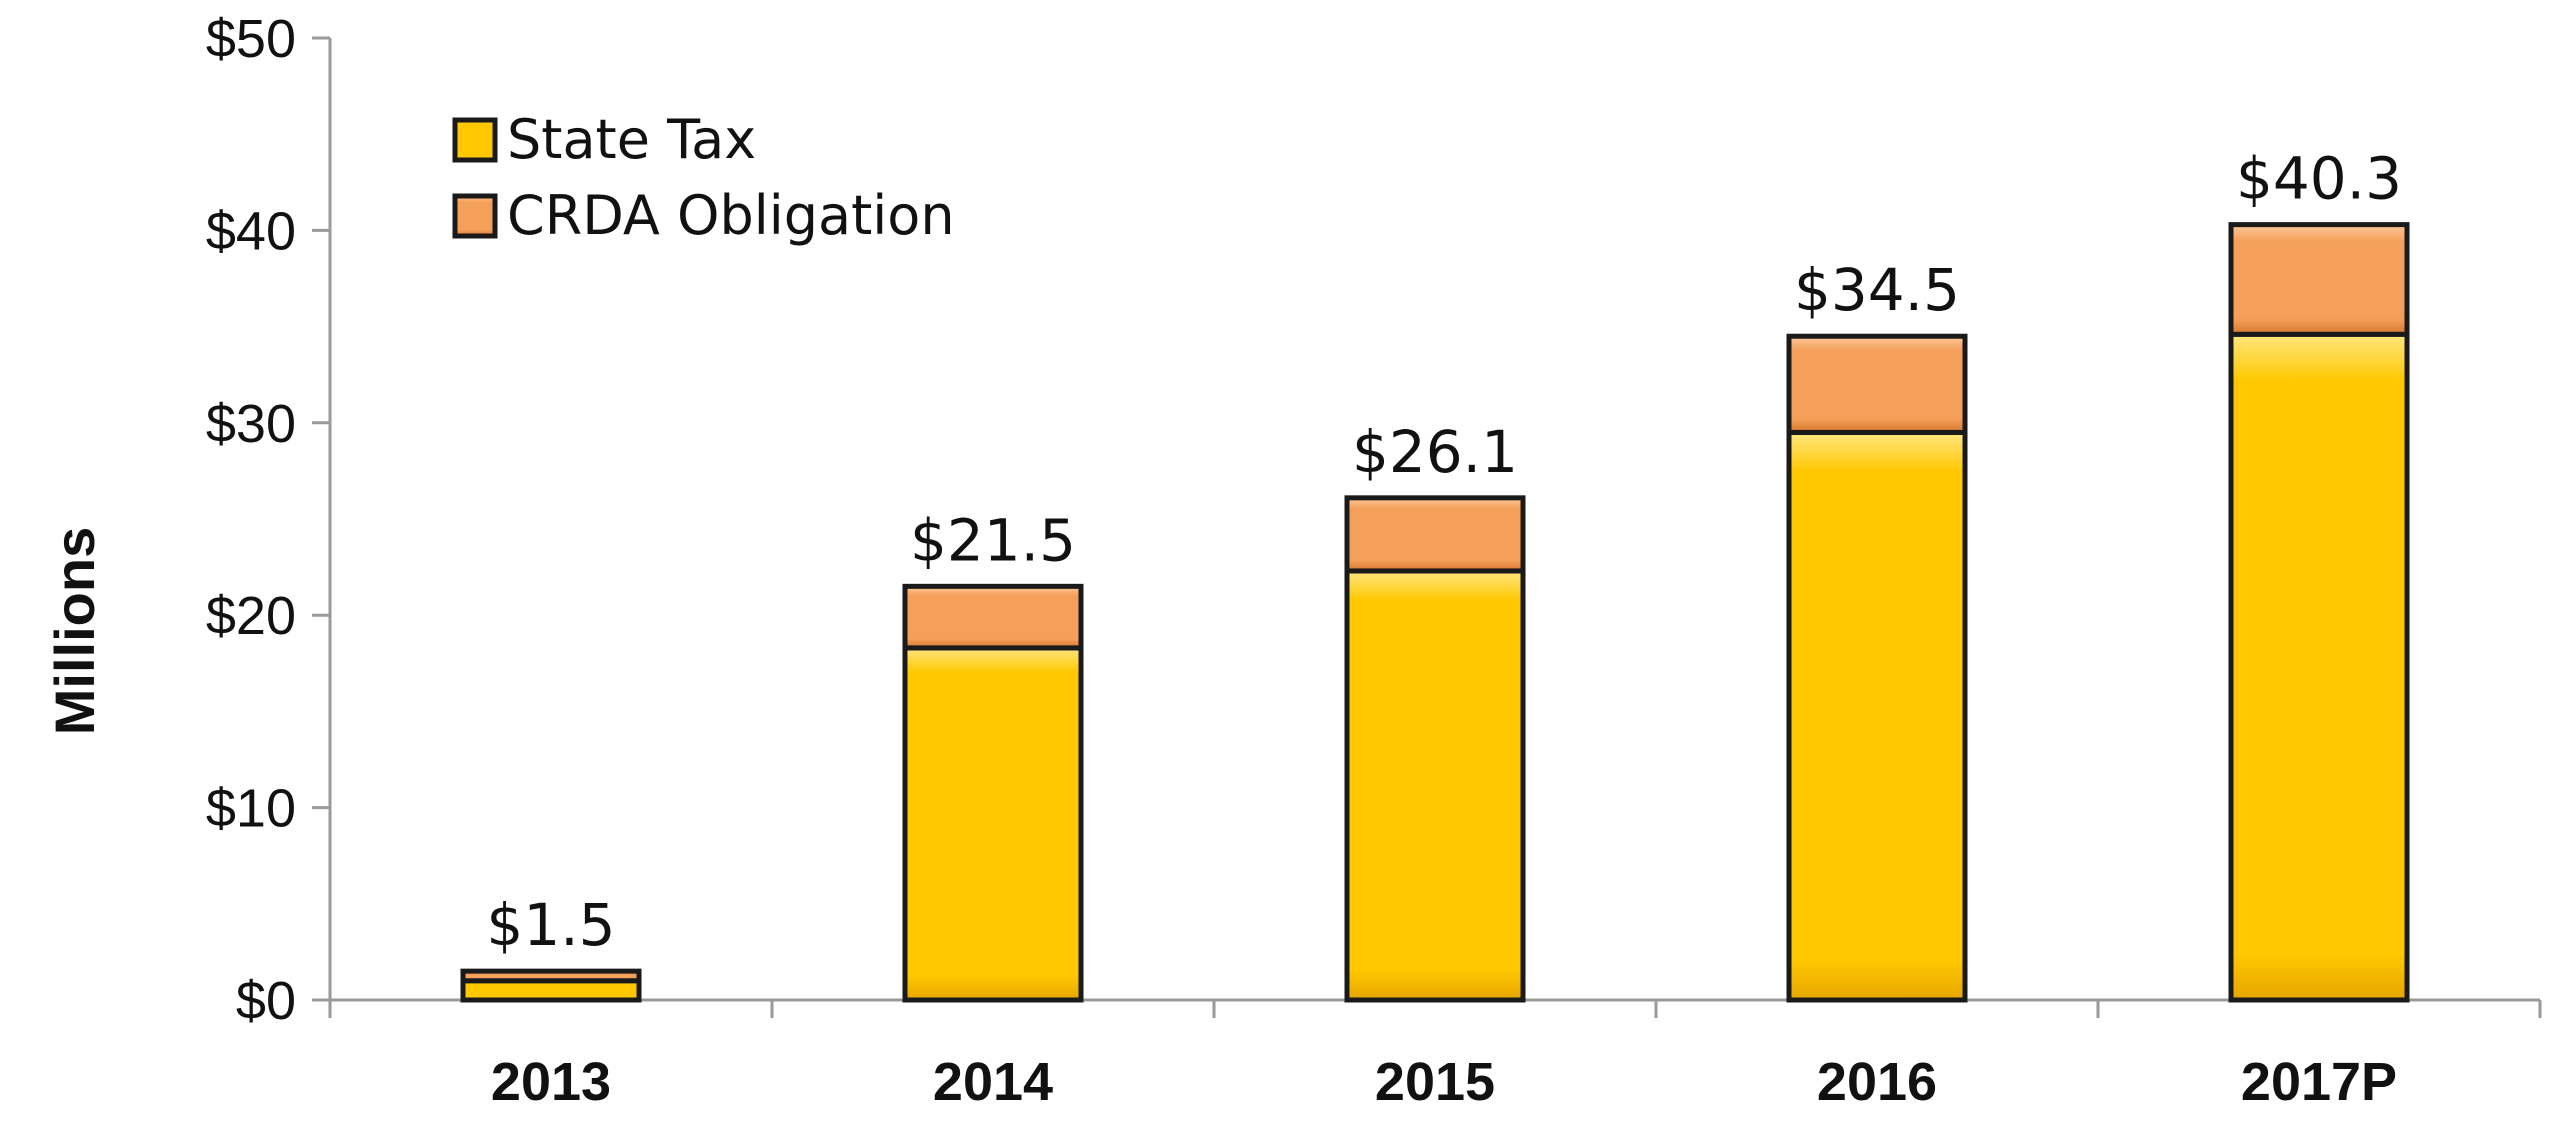 The height and width of the screenshot is (1142, 2562). What do you see at coordinates (251, 424) in the screenshot?
I see `y-tick-label: $30` at bounding box center [251, 424].